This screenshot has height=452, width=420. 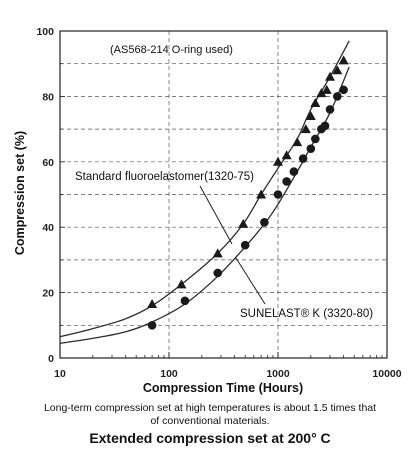 What do you see at coordinates (216, 215) in the screenshot?
I see `standard-leader-line` at bounding box center [216, 215].